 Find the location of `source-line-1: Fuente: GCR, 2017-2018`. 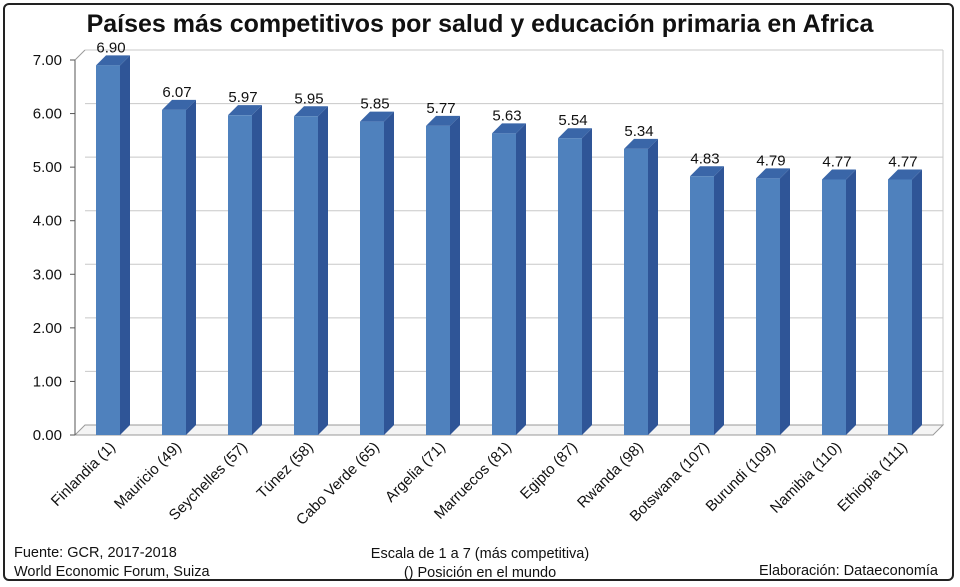

source-line-1: Fuente: GCR, 2017-2018 is located at coordinates (95, 553).